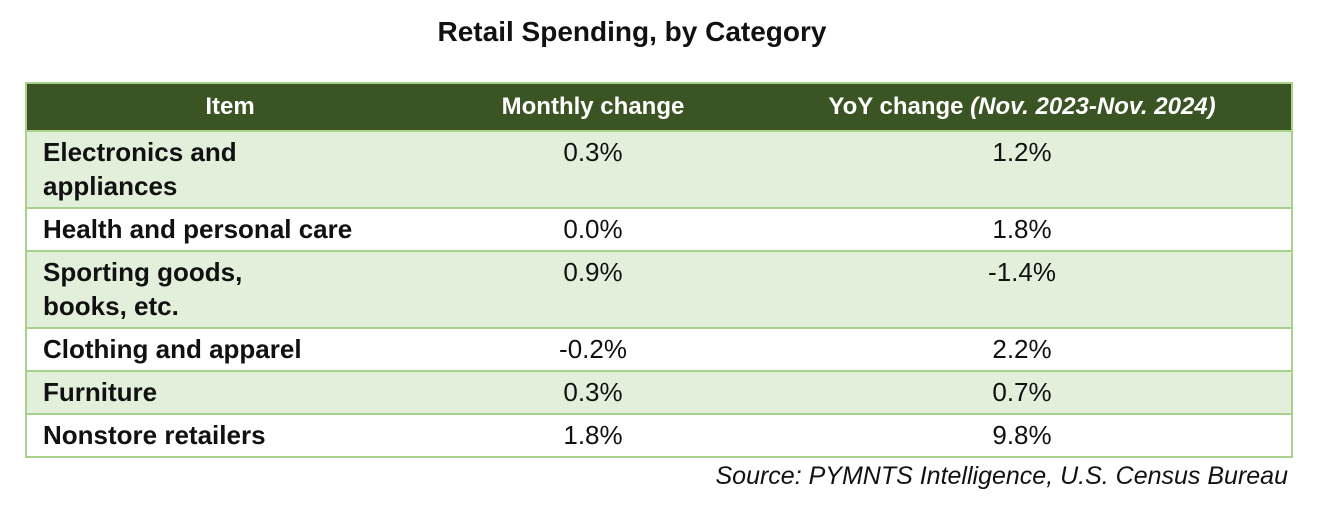 The image size is (1317, 508). Describe the element at coordinates (632, 31) in the screenshot. I see `table-title: Retail Spending, by Category` at that location.